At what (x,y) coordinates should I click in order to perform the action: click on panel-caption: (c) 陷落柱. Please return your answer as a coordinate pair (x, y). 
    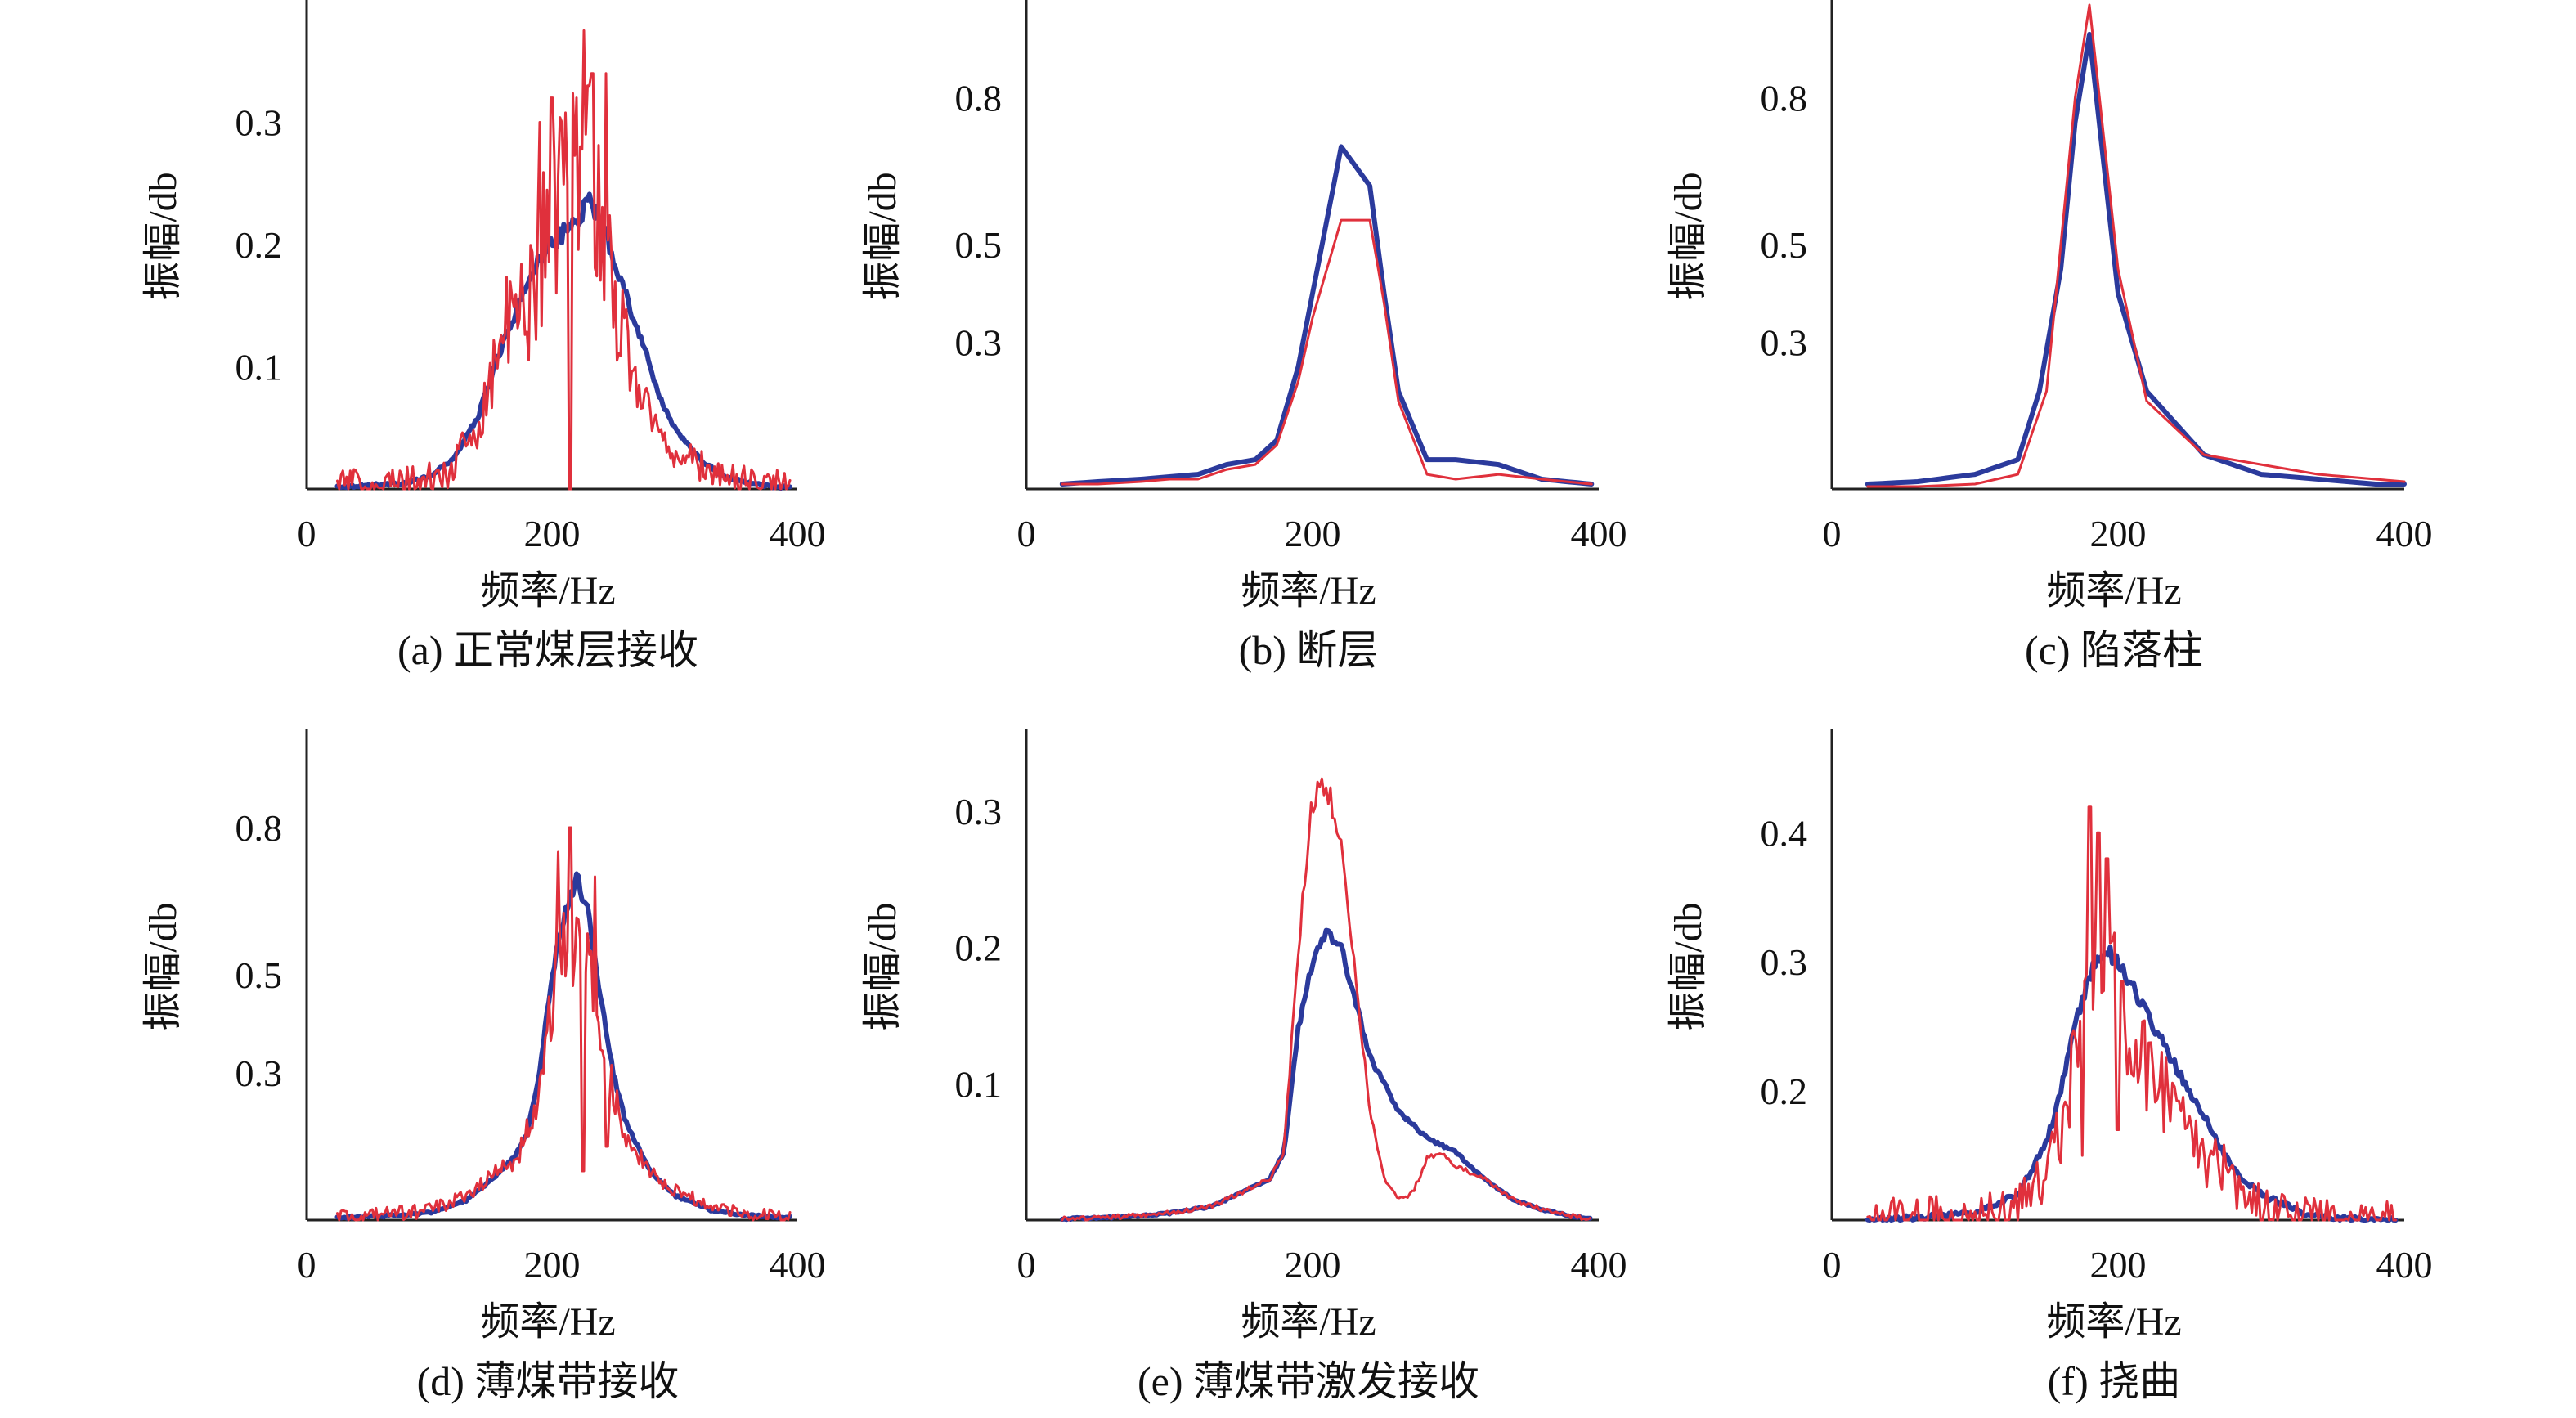
    Looking at the image, I should click on (2114, 650).